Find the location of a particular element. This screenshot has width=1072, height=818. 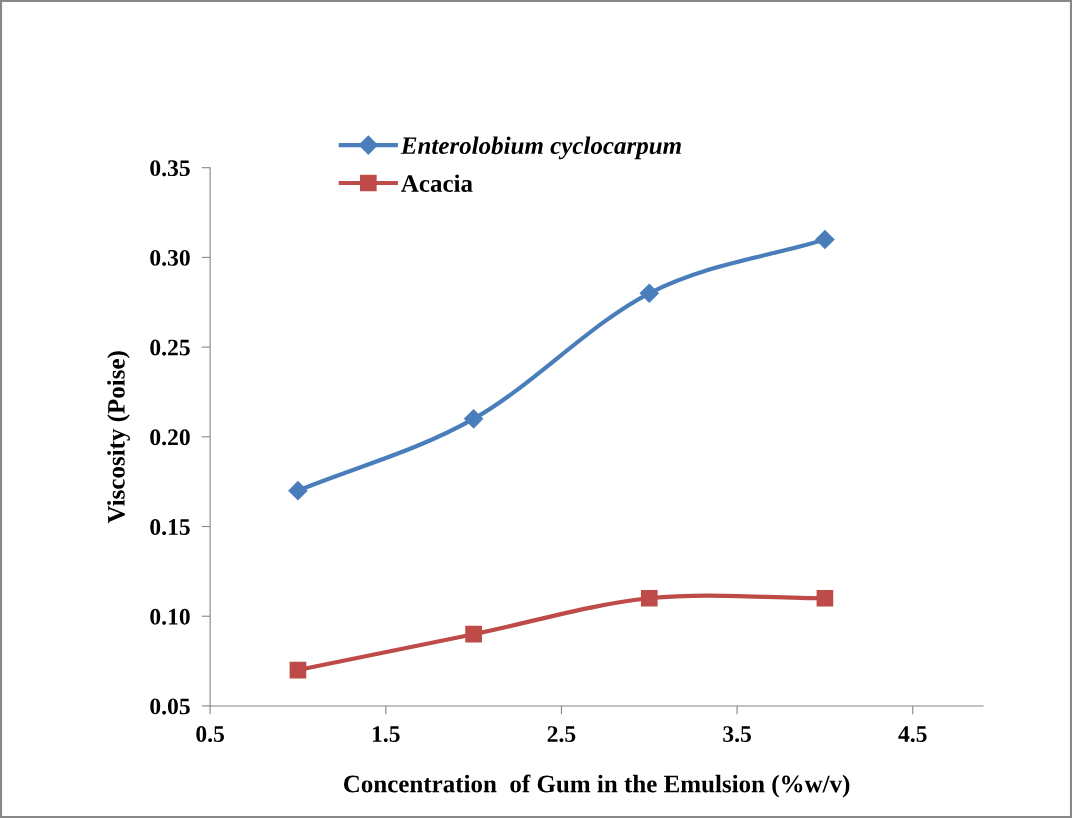

y-tick-label: 0.30 is located at coordinates (170, 257).